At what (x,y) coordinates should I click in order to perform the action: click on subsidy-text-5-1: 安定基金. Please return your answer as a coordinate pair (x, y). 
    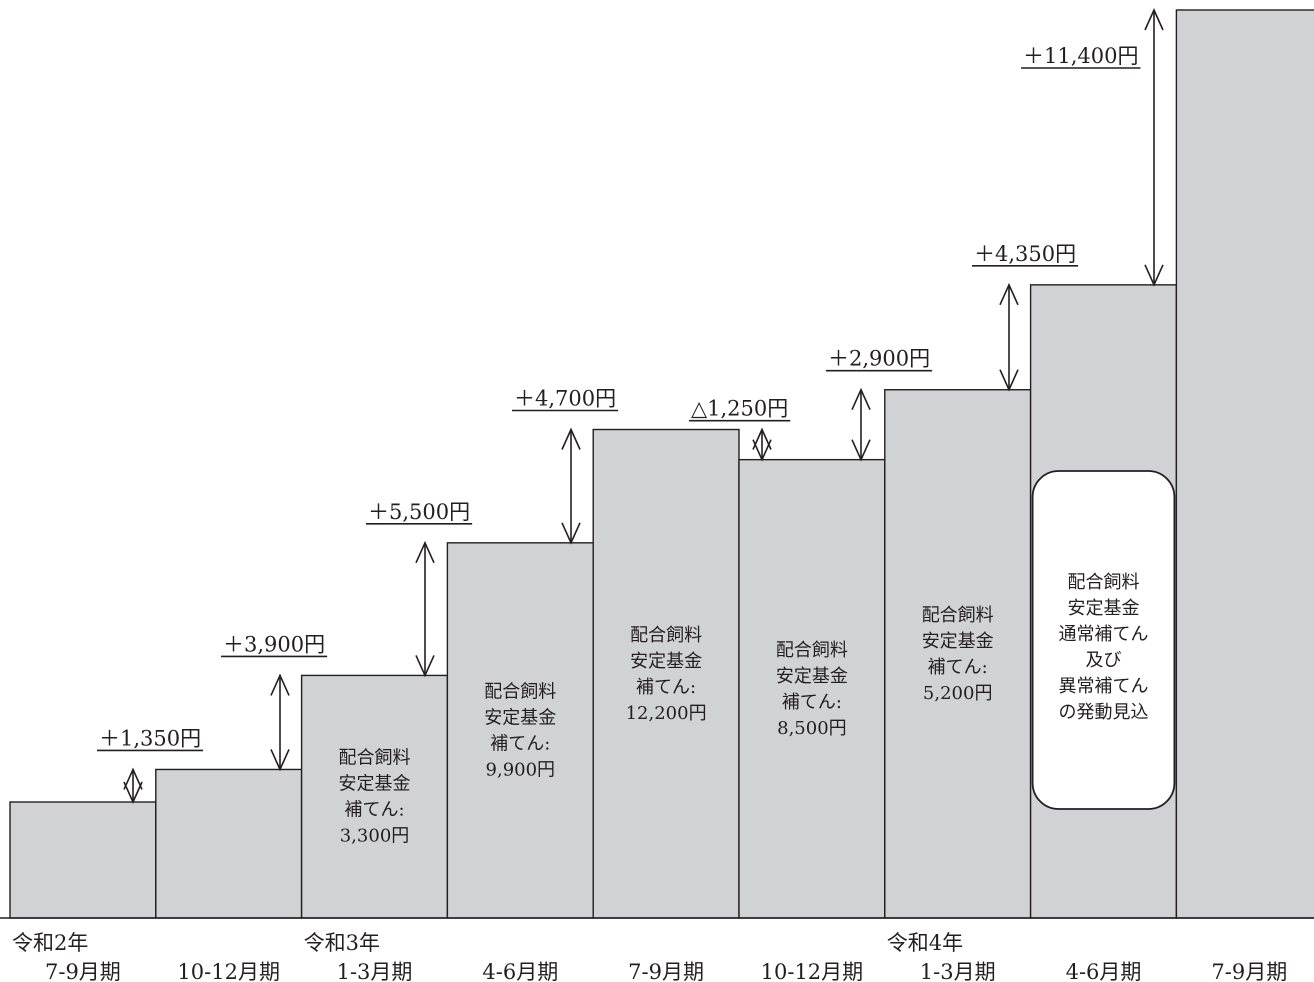
    Looking at the image, I should click on (812, 676).